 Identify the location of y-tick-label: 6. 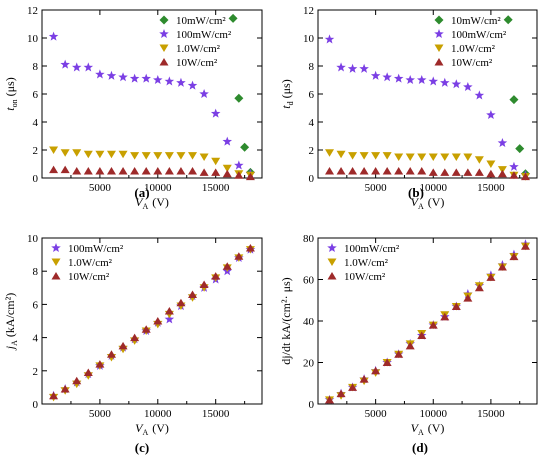
(36, 305).